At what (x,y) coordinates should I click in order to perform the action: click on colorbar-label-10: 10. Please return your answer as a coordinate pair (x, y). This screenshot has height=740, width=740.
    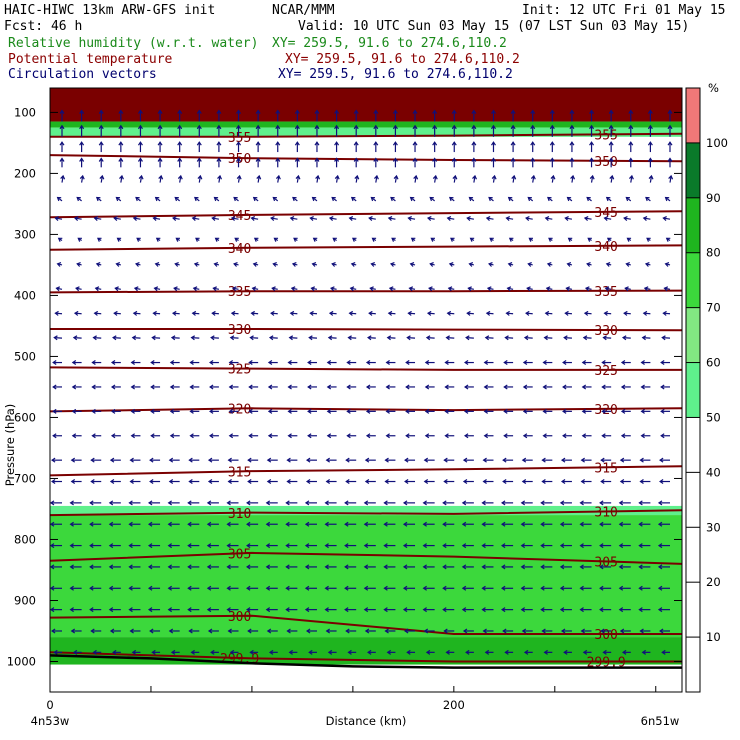
    Looking at the image, I should click on (713, 637).